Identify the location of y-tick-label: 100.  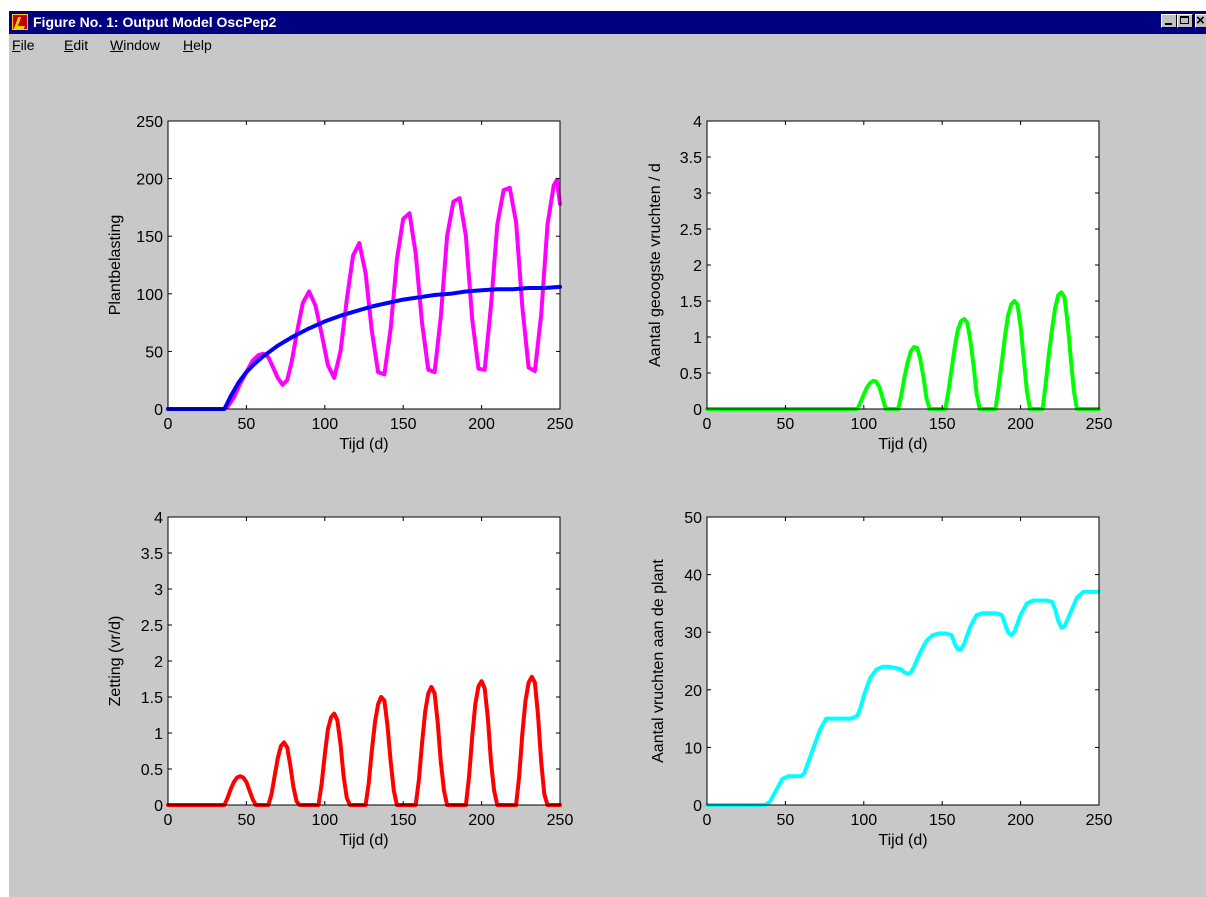
(149, 295).